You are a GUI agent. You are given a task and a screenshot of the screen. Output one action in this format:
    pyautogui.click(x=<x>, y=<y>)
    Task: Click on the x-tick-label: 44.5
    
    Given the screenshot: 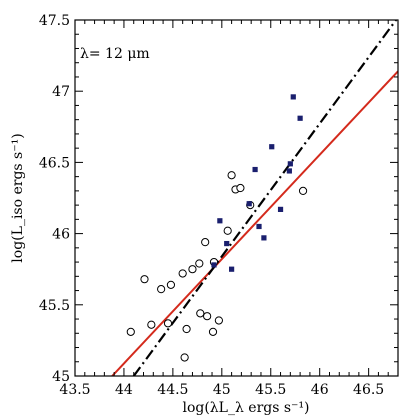 What is the action you would take?
    pyautogui.click(x=172, y=390)
    